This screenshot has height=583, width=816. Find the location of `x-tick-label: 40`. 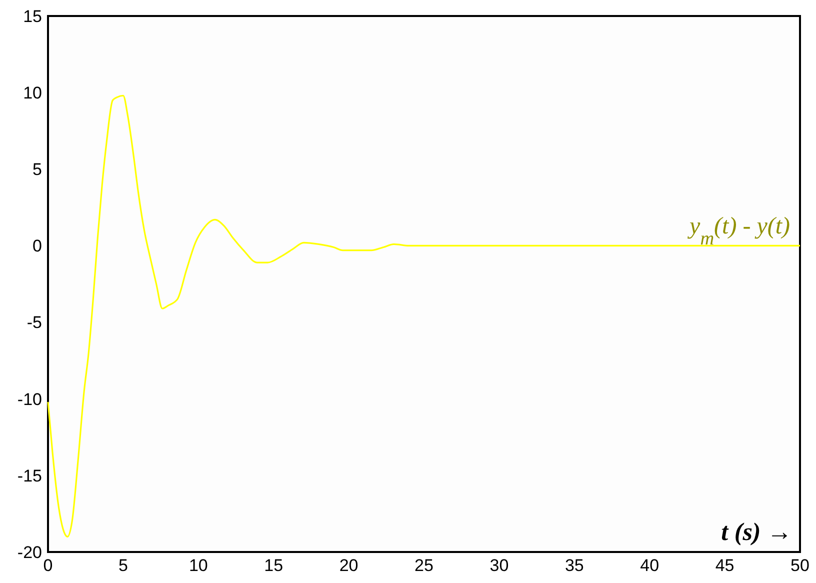

x-tick-label: 40 is located at coordinates (650, 565).